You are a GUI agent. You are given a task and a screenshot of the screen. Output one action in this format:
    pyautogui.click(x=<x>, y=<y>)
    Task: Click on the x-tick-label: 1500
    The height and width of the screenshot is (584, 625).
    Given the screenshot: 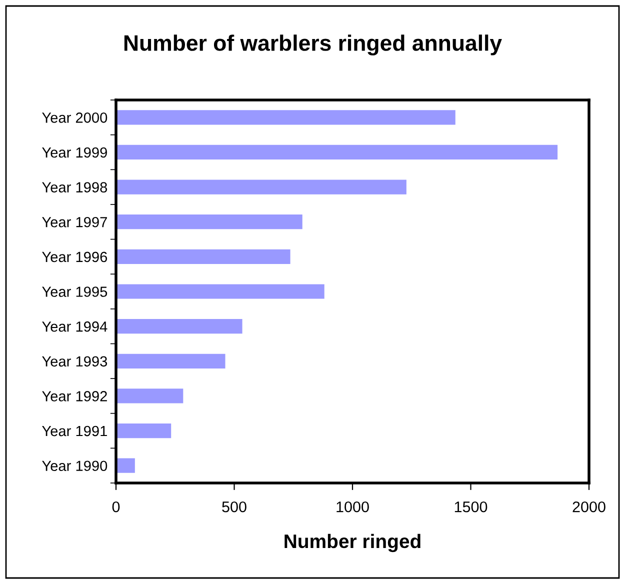 What is the action you would take?
    pyautogui.click(x=471, y=506)
    